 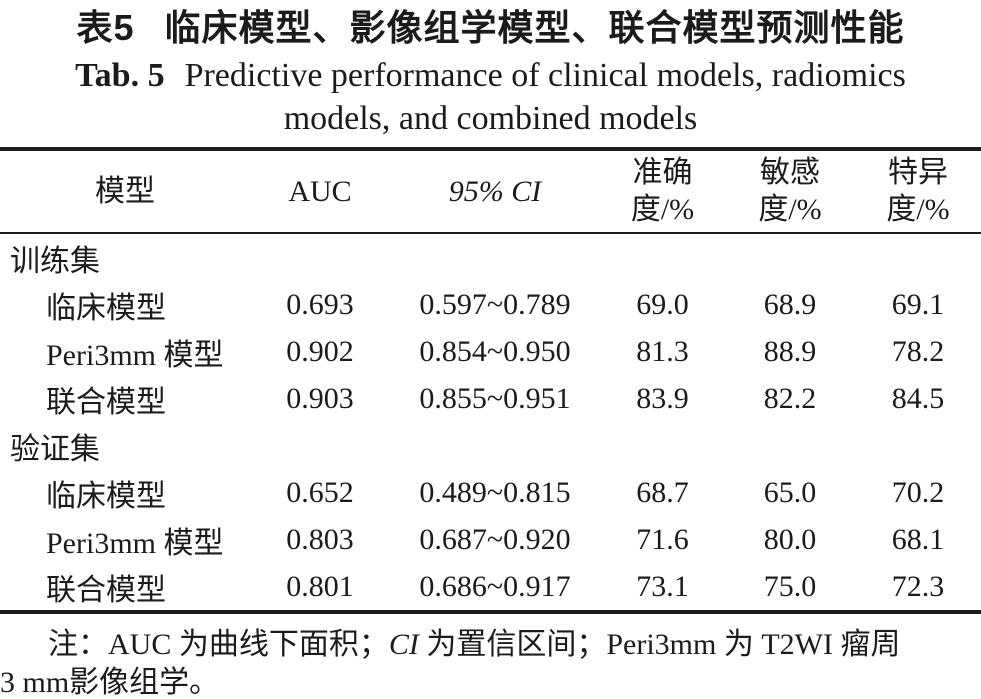 What do you see at coordinates (403, 644) in the screenshot?
I see `footnote-ci-italic: CI` at bounding box center [403, 644].